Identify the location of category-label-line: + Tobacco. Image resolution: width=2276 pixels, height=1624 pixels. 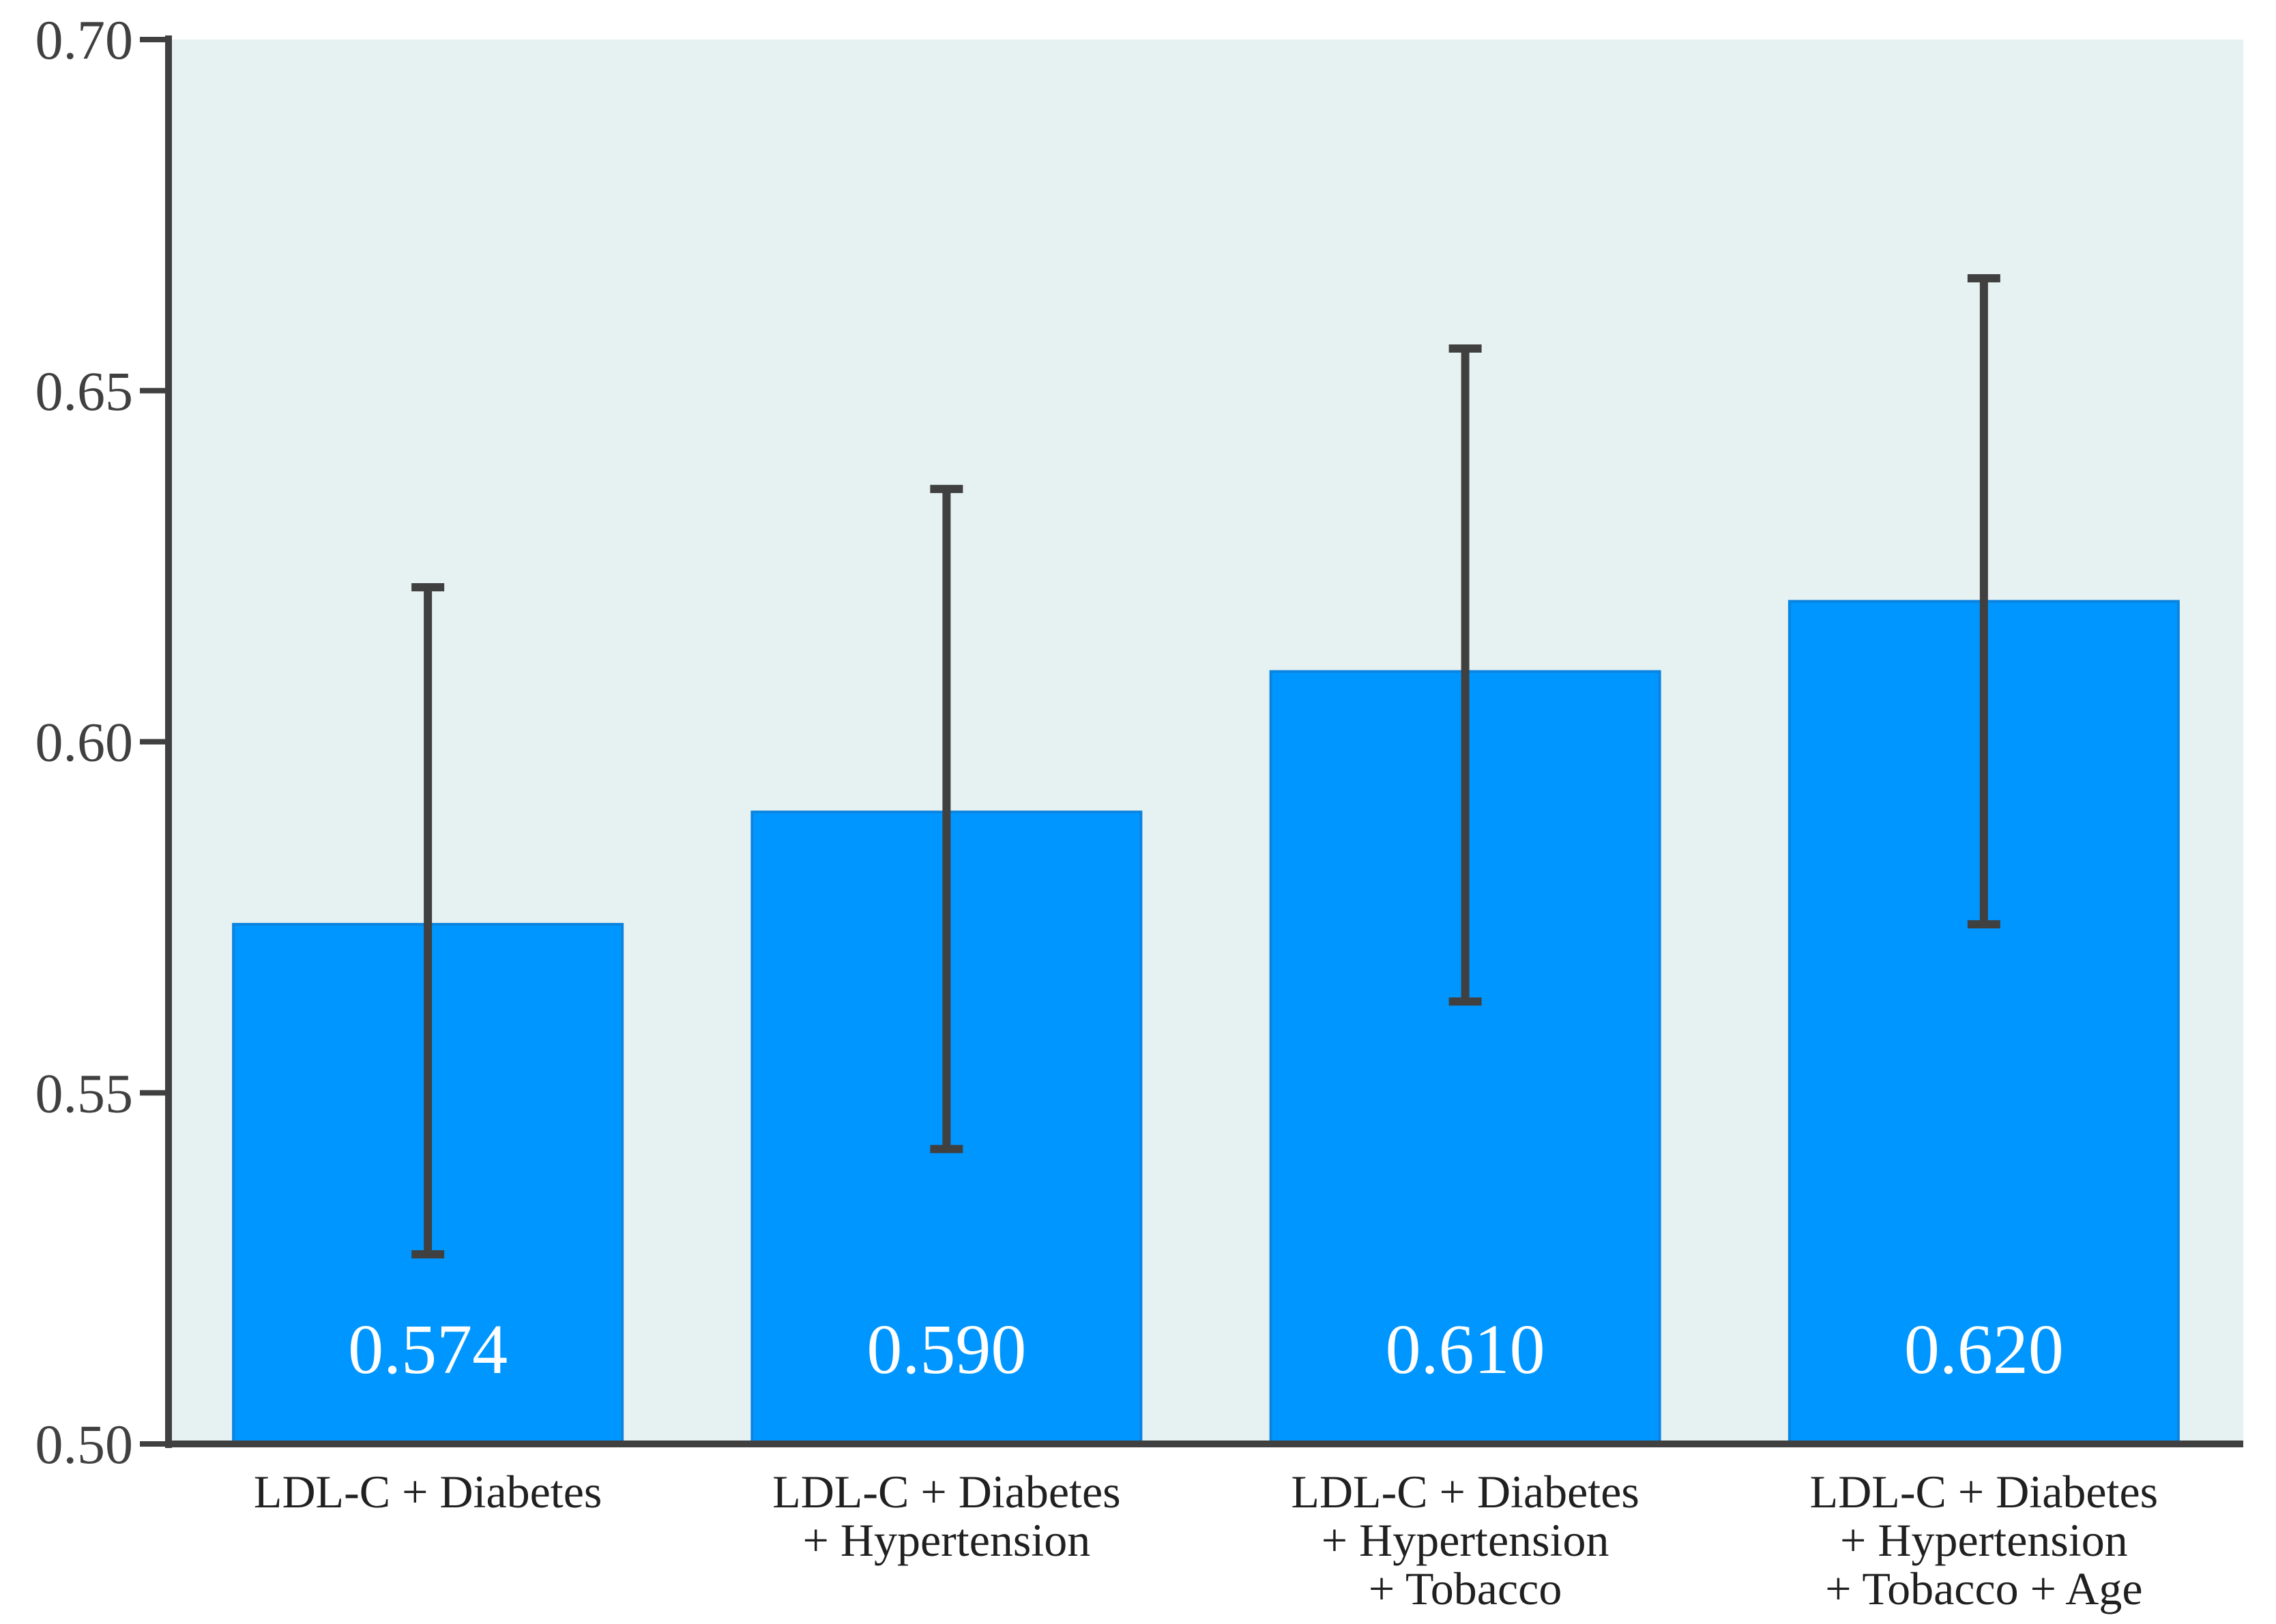
(1465, 1588).